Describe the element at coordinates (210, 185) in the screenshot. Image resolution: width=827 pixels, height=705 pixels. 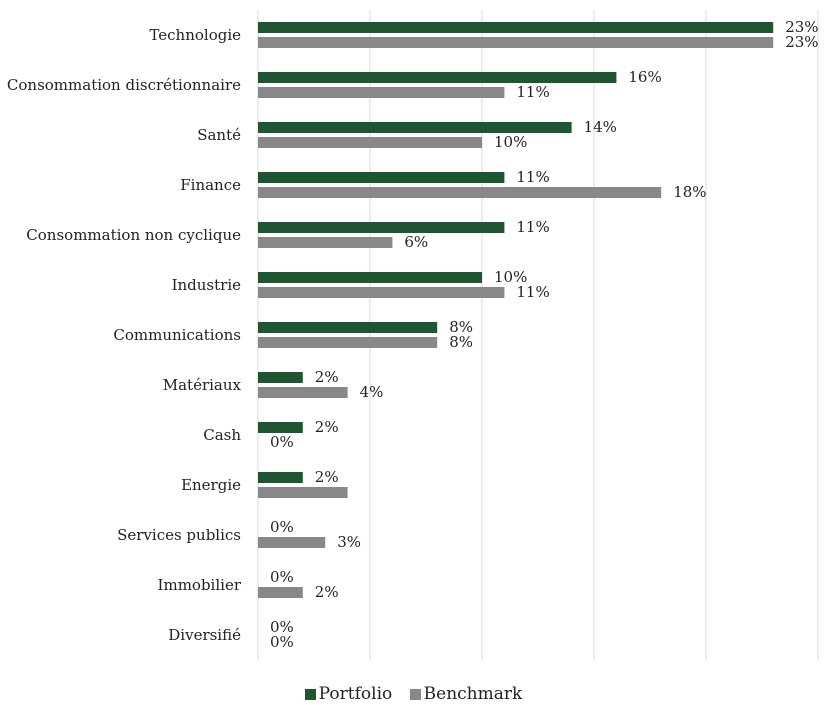
I see `category-label: Finance` at that location.